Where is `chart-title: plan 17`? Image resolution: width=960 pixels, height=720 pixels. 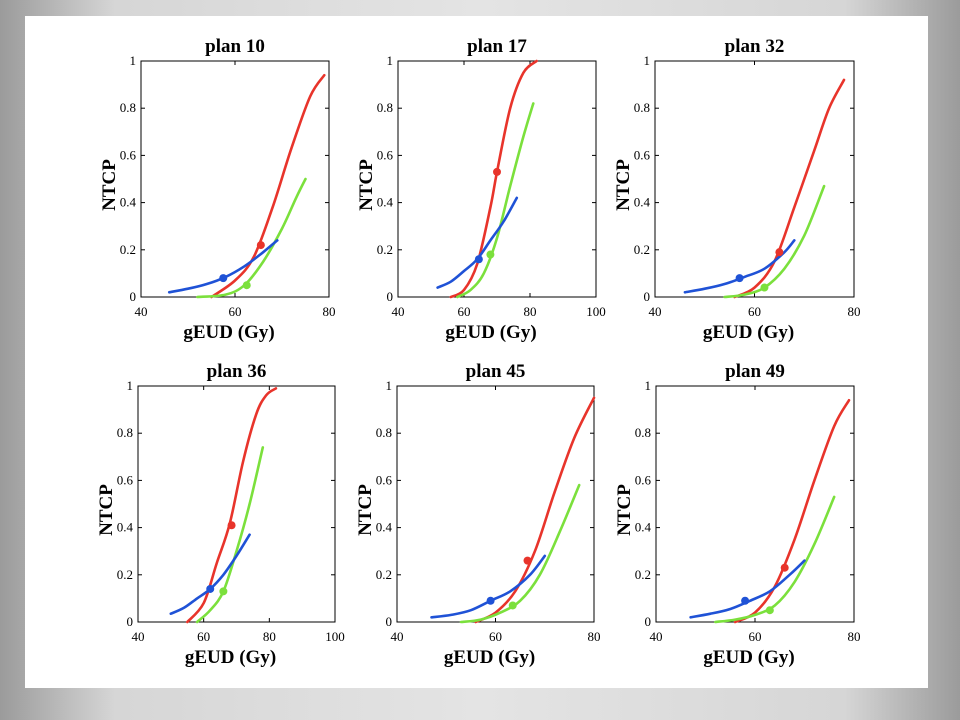
chart-title: plan 17 is located at coordinates (497, 46).